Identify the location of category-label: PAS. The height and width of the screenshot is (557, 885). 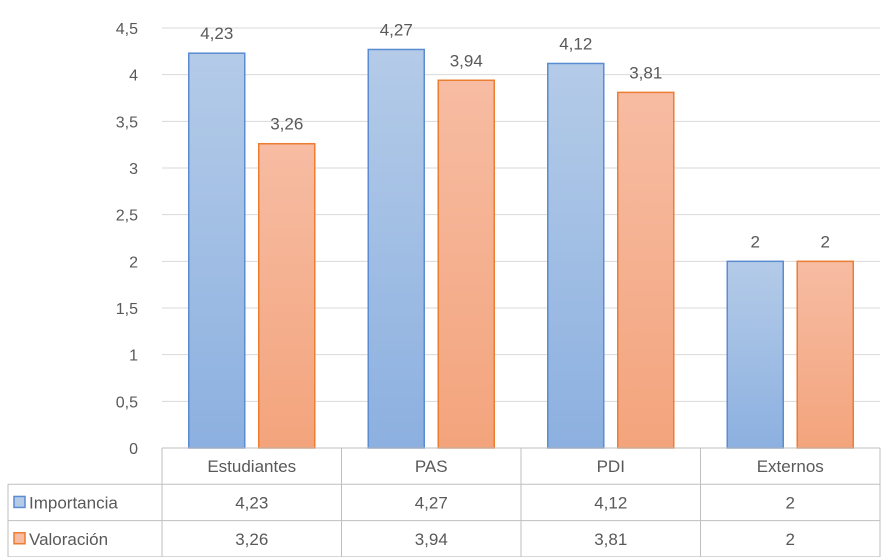
(431, 466).